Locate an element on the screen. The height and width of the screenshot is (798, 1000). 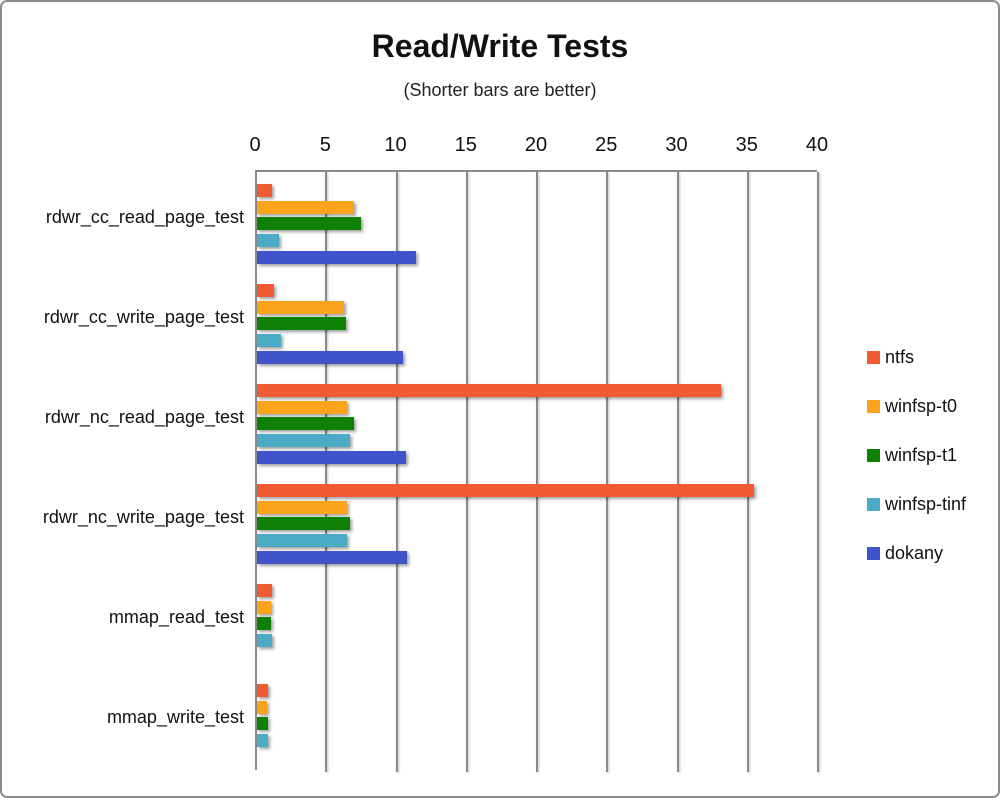
bar-dokany-rdwr_nc_read_page_test is located at coordinates (331, 457).